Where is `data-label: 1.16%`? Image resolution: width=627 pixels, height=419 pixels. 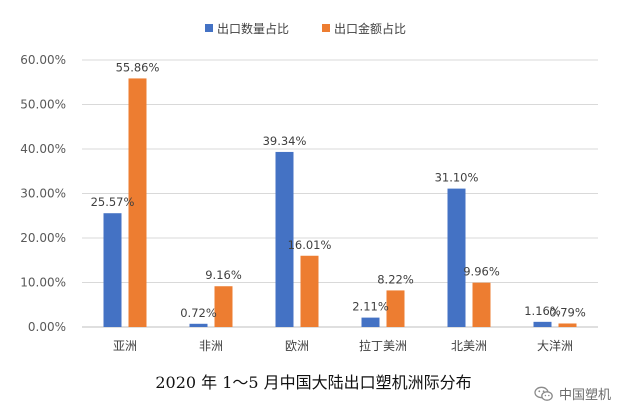 data-label: 1.16% is located at coordinates (542, 311).